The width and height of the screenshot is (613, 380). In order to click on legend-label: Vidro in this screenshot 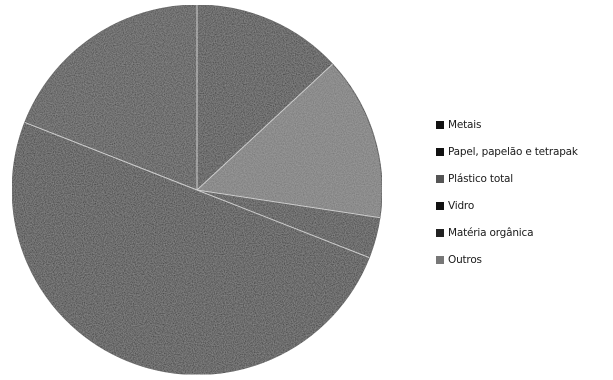, I will do `click(461, 205)`.